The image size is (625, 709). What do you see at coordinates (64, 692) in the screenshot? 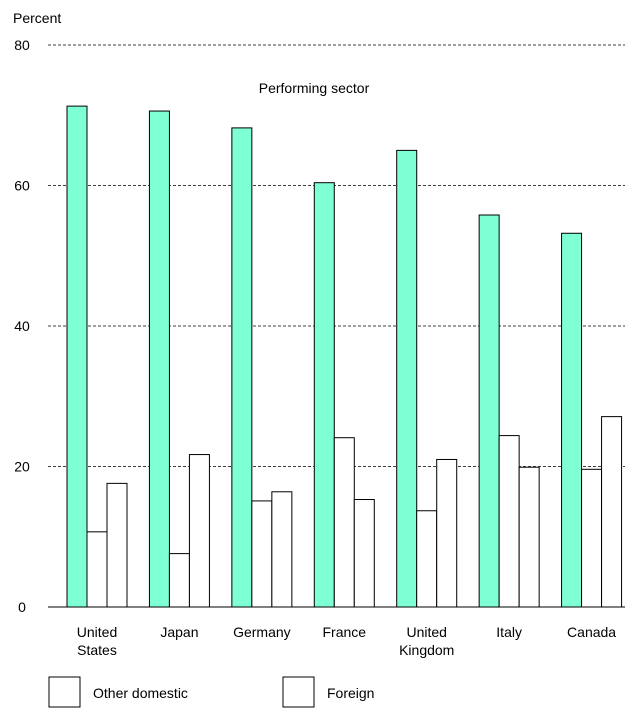
I see `legend-swatch-other-domestic` at bounding box center [64, 692].